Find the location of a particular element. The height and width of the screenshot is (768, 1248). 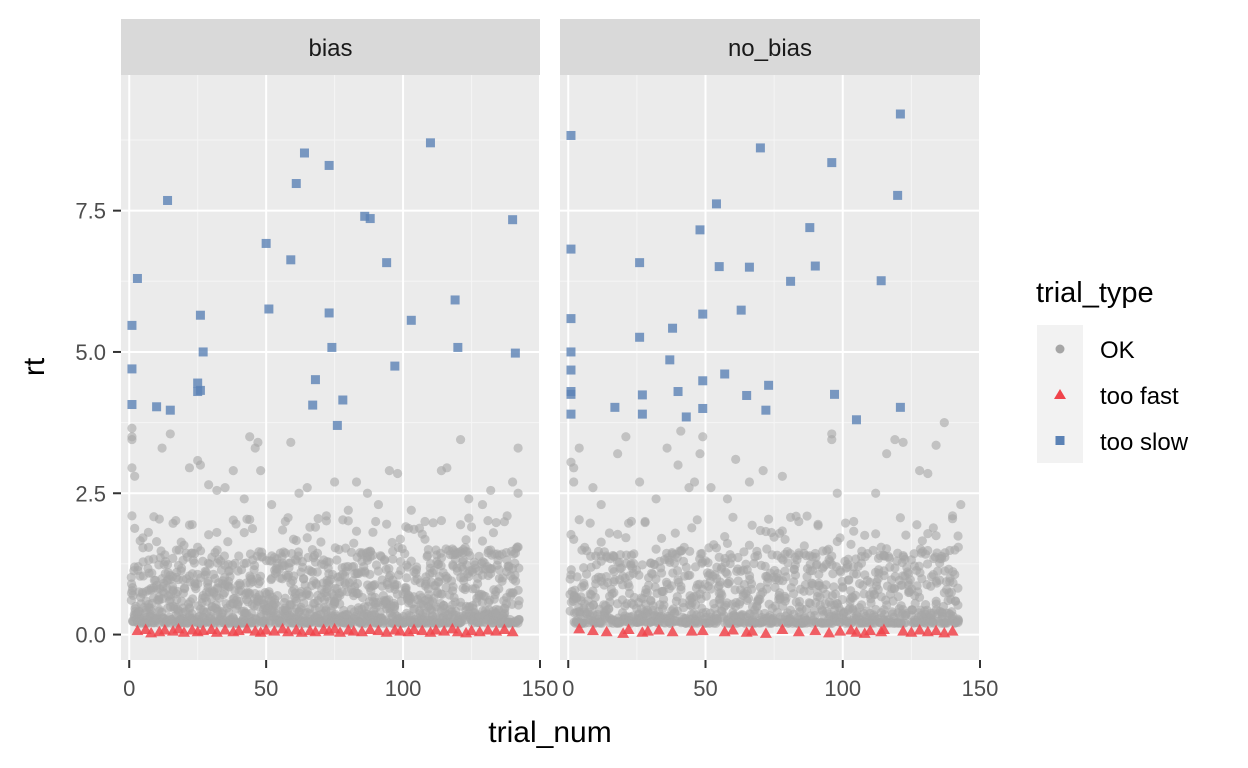

legend-title: trial_type is located at coordinates (1095, 293).